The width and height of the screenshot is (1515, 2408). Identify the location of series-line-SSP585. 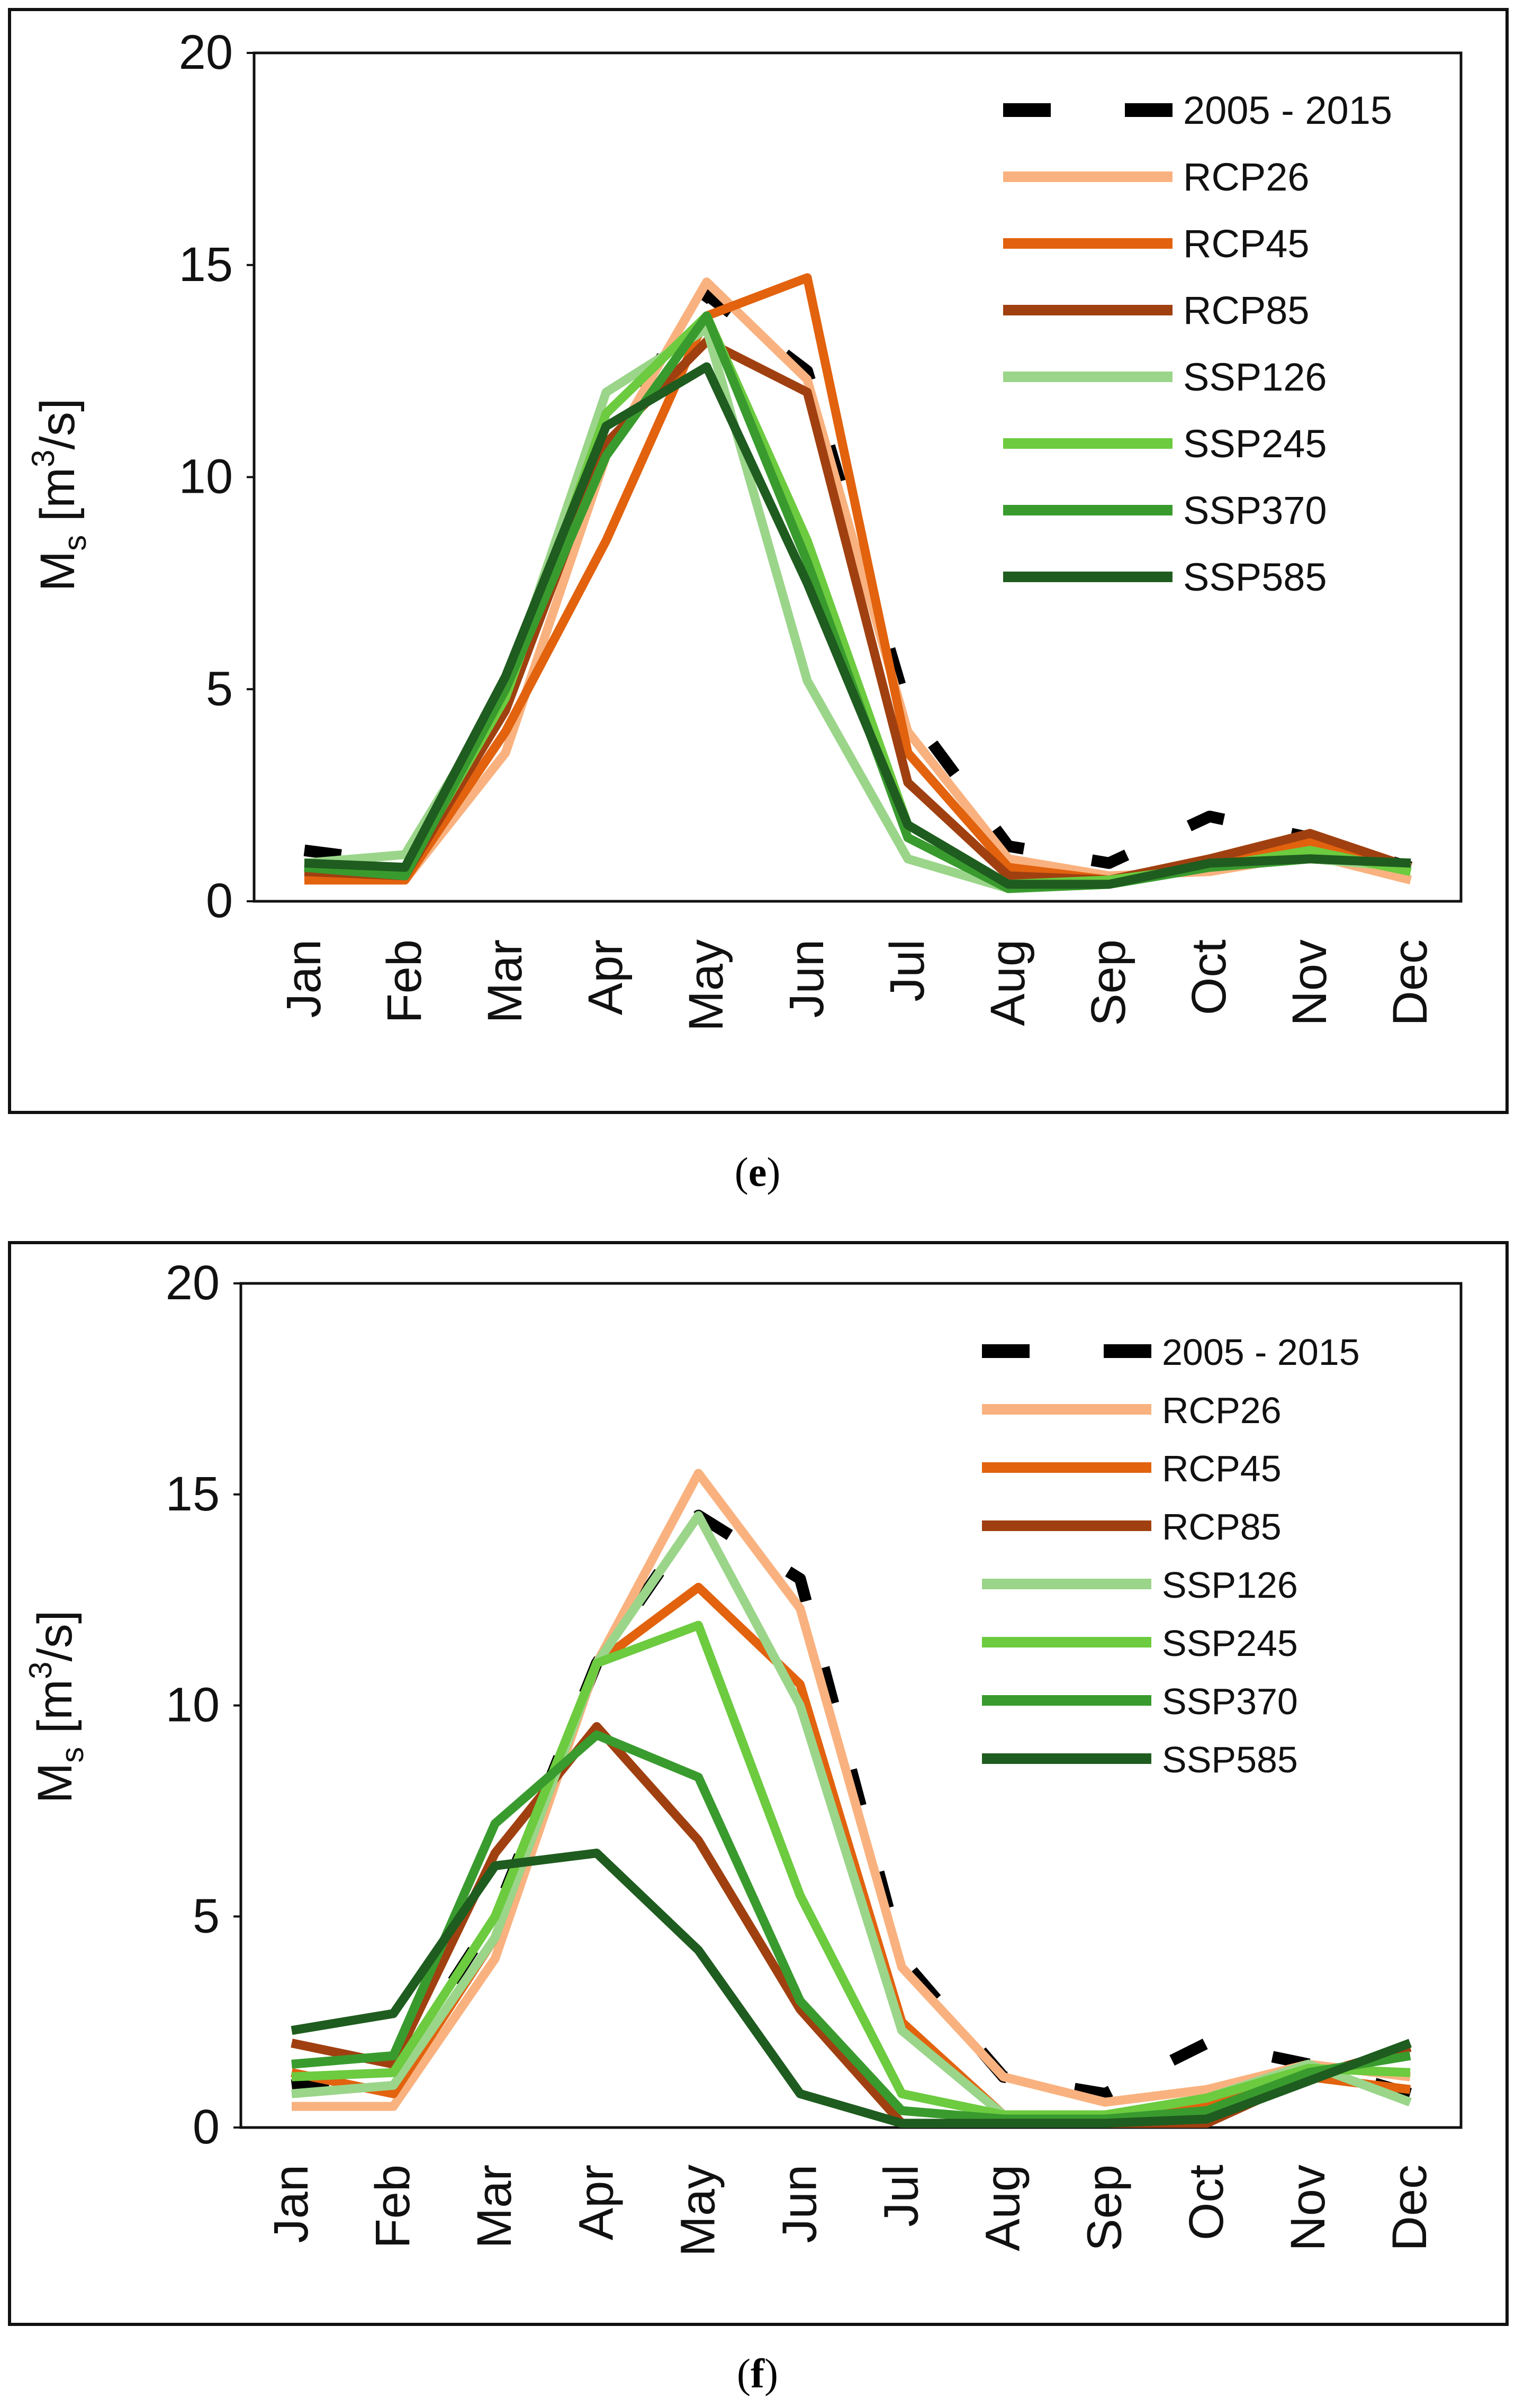
(851, 1989).